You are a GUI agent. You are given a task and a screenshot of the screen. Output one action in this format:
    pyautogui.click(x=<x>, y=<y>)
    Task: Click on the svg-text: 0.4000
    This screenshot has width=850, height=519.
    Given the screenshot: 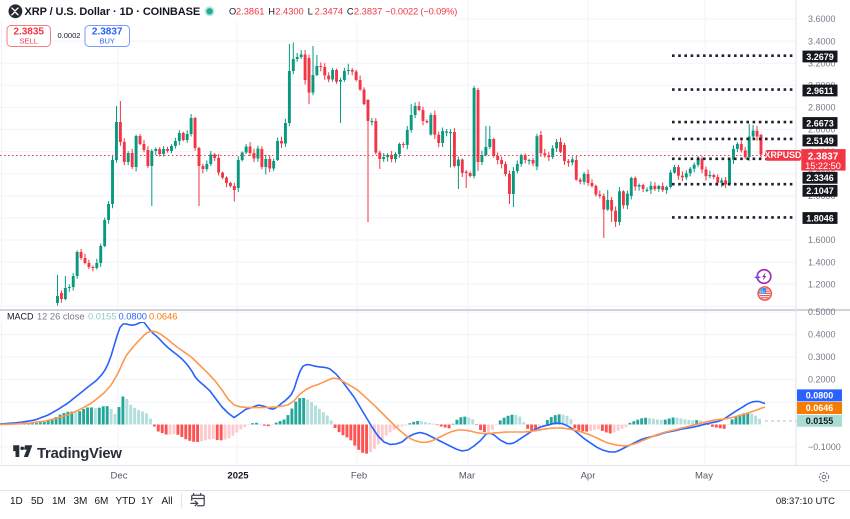 What is the action you would take?
    pyautogui.click(x=822, y=335)
    